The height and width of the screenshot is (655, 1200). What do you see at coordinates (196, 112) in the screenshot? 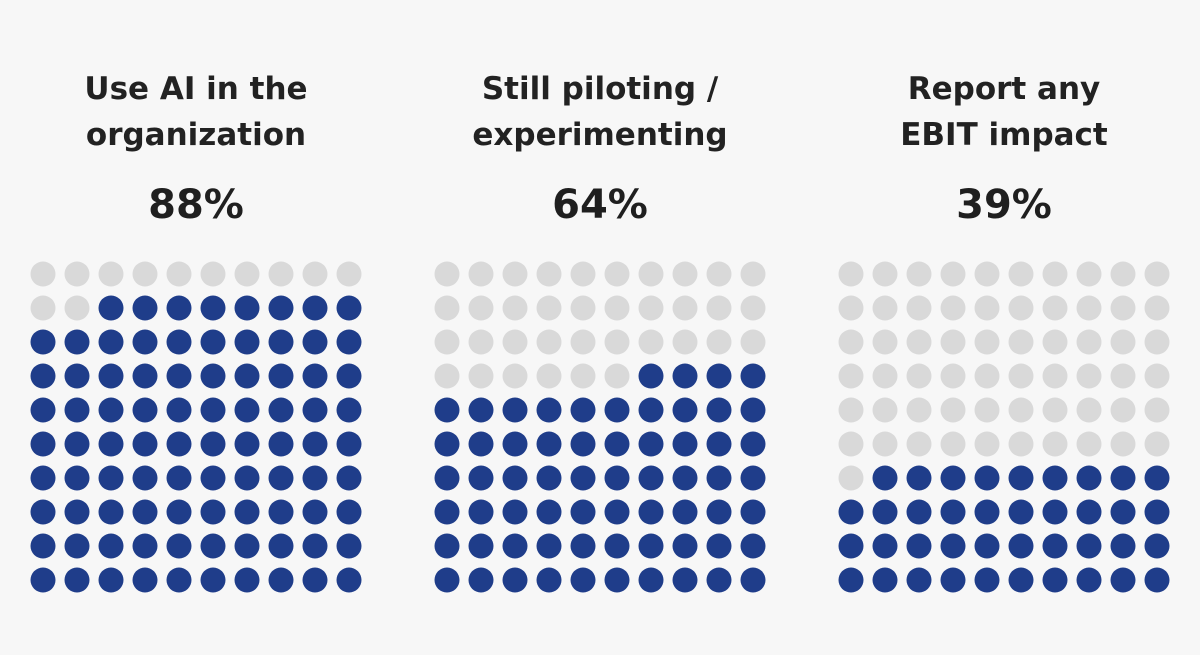
I see `panel-title: Use AI in the organization` at bounding box center [196, 112].